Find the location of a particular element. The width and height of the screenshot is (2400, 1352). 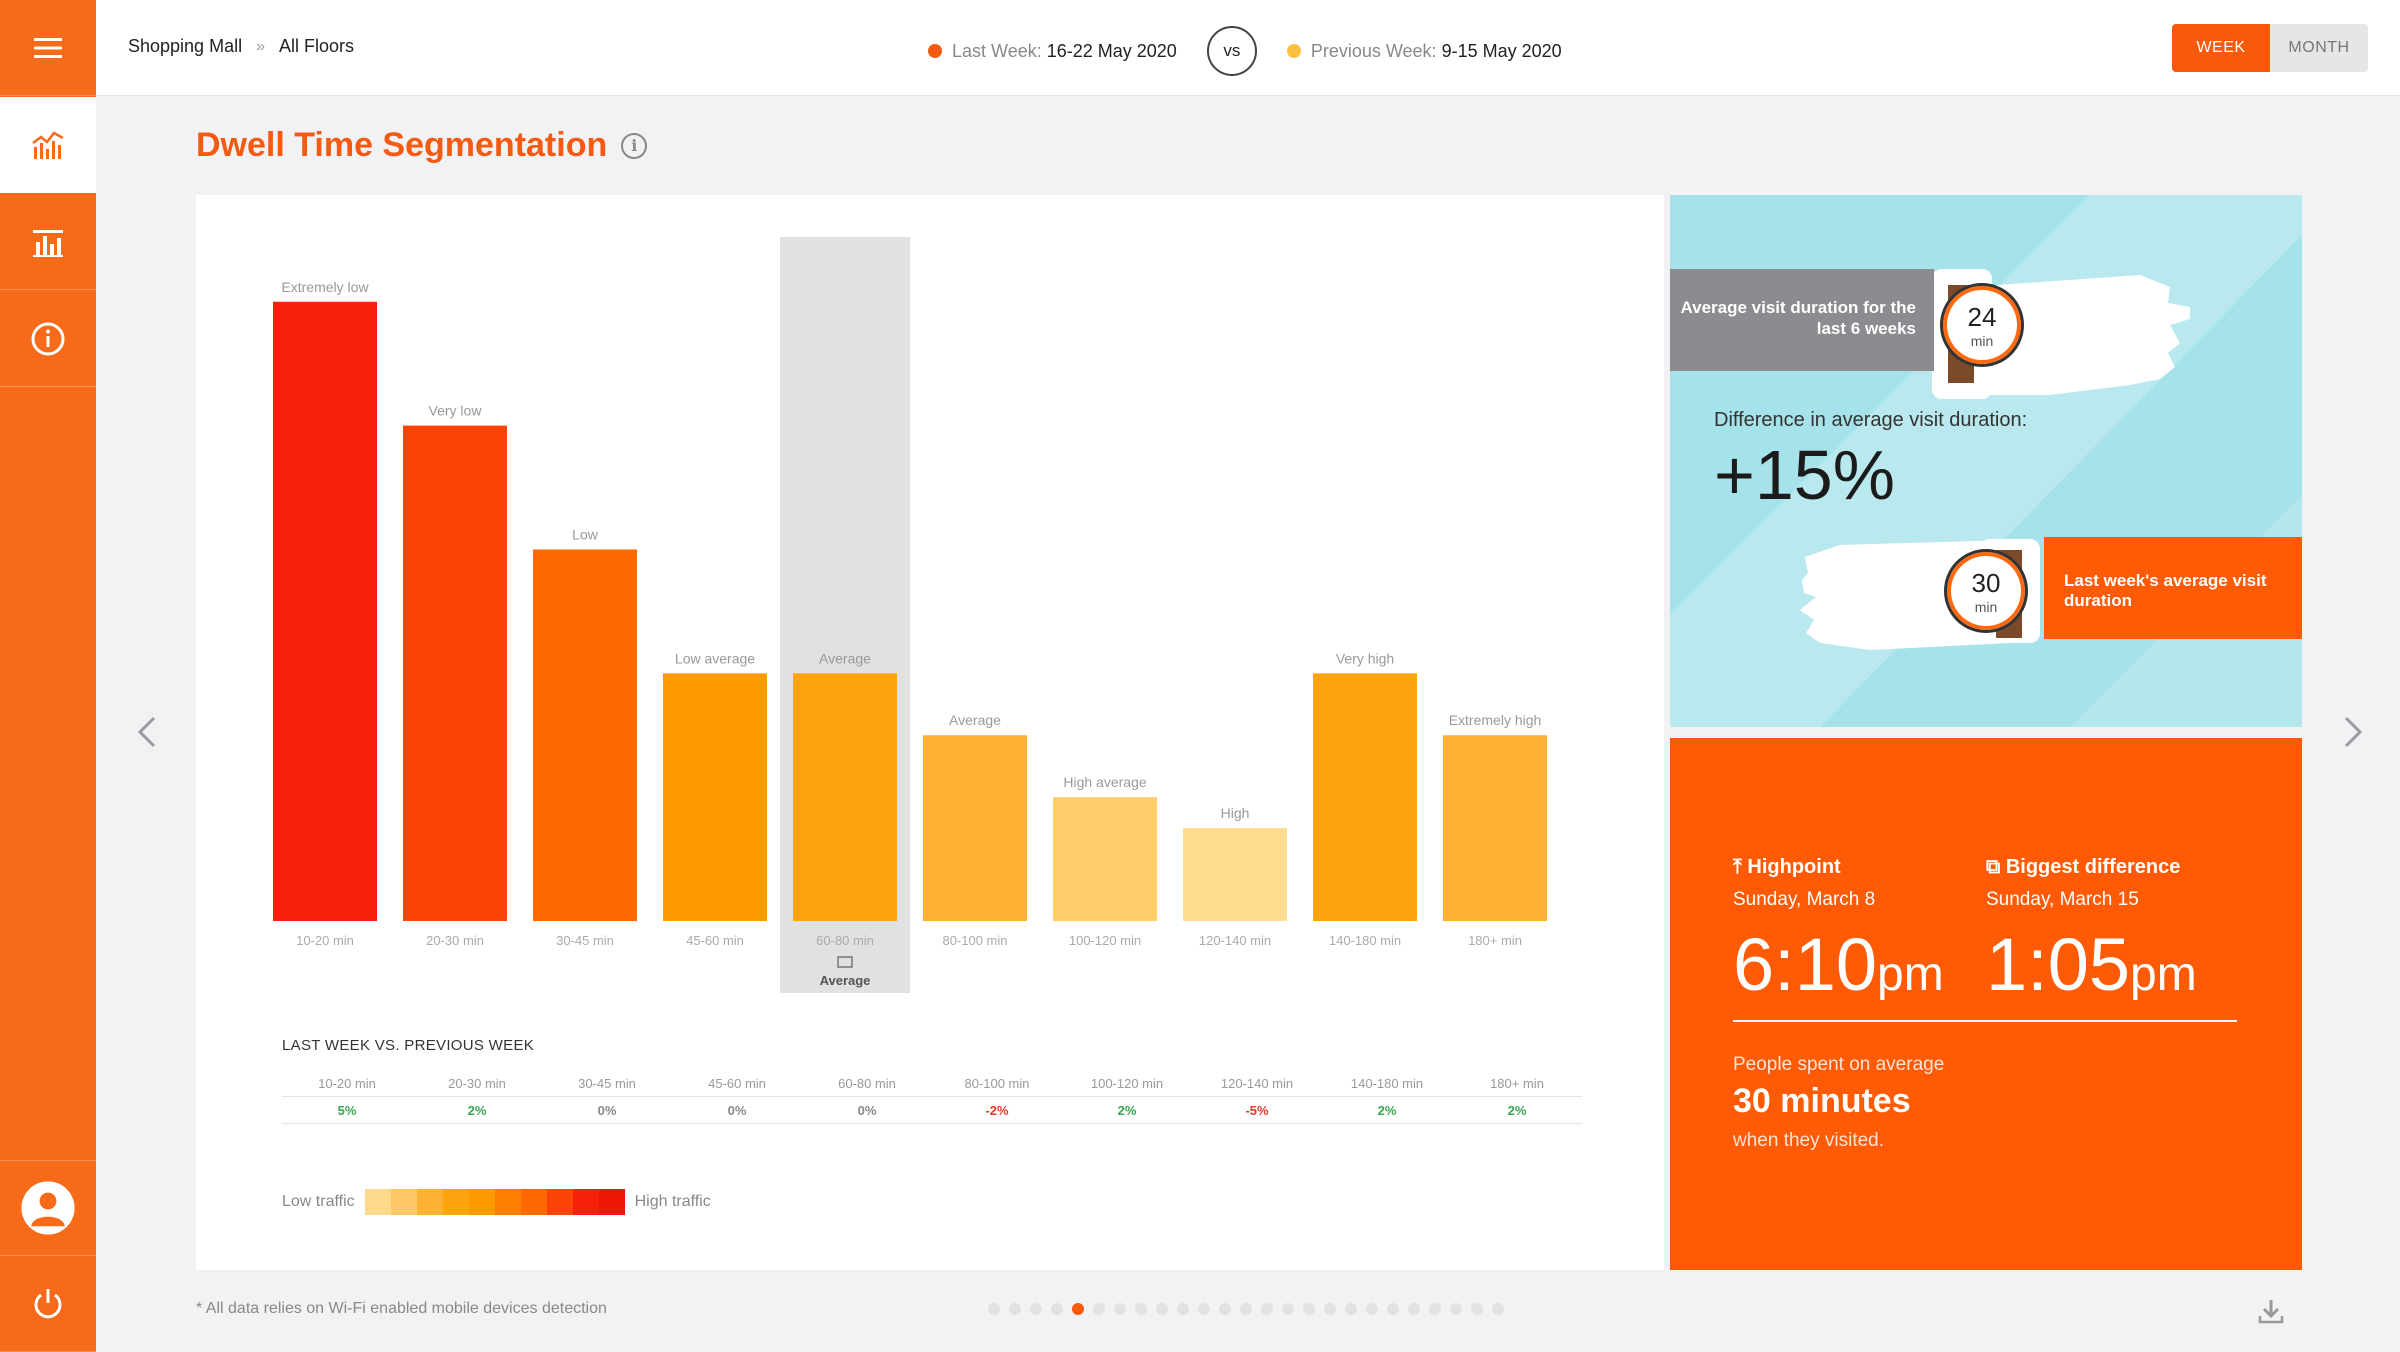

chevron-right-icon is located at coordinates (2353, 732).